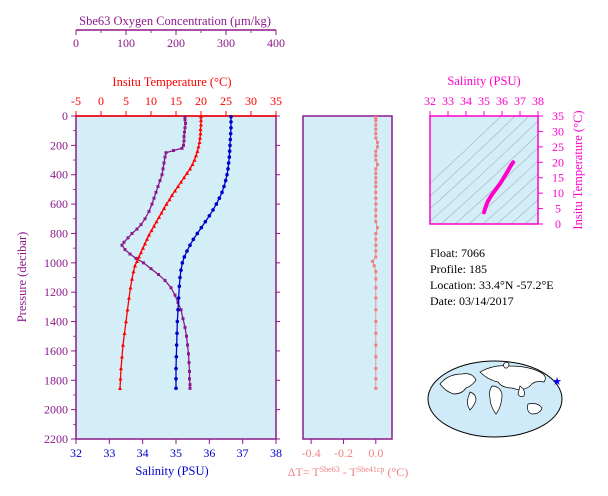  I want to click on ts-salinity-tick-label: 33, so click(448, 101).